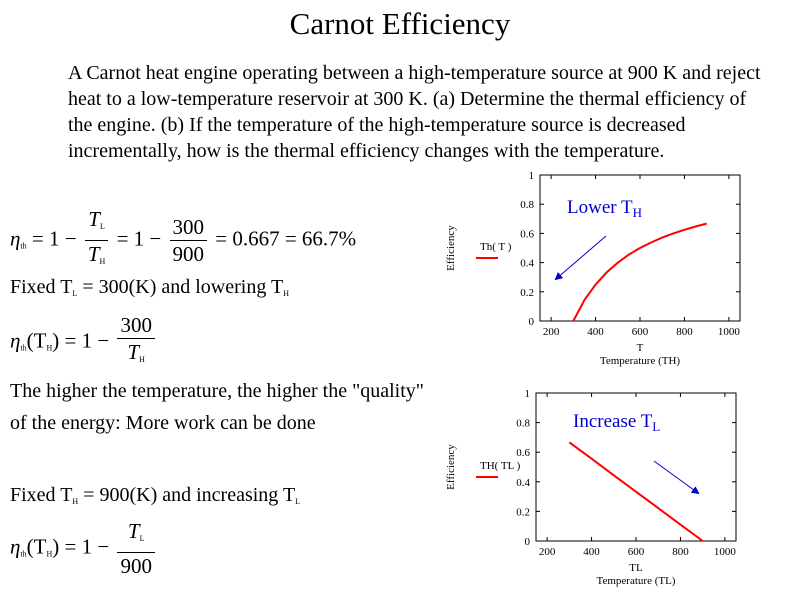 This screenshot has width=800, height=600. Describe the element at coordinates (298, 501) in the screenshot. I see `fixed-th-rest-subscript: L` at that location.